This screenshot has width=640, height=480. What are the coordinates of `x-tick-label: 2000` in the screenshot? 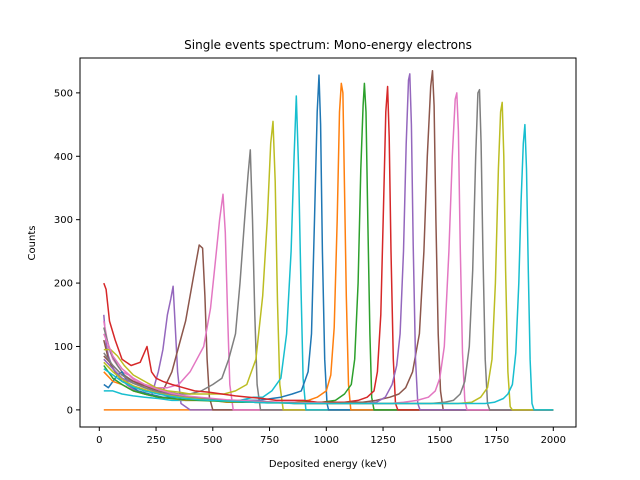 It's located at (553, 440).